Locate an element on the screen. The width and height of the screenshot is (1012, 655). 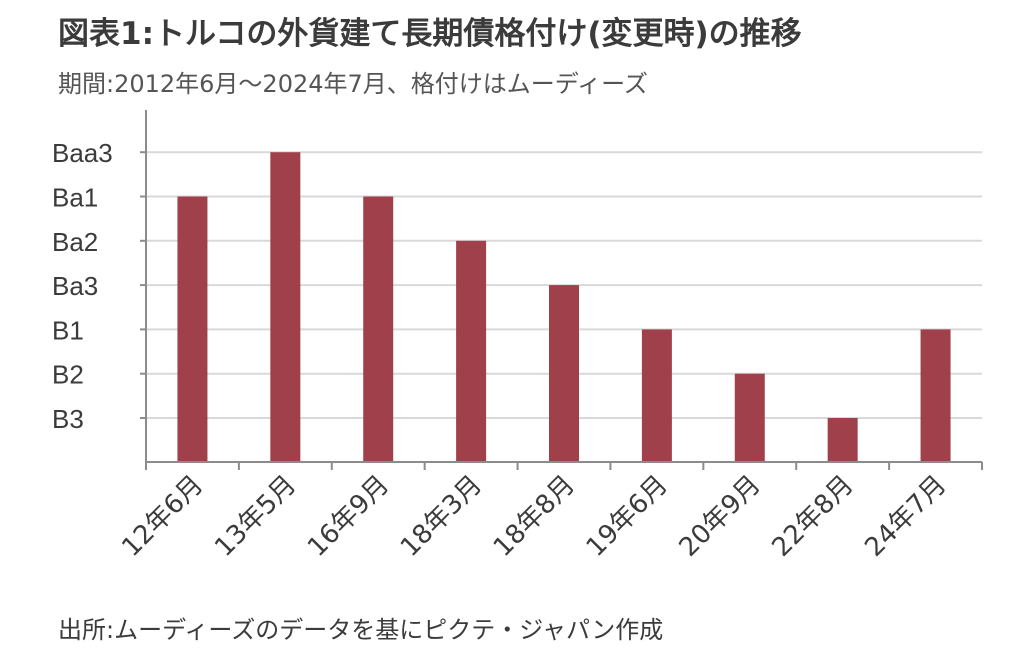
chart-subtitle: 期間:2012年6月〜2024年7月、格付けはムーディーズ is located at coordinates (353, 84).